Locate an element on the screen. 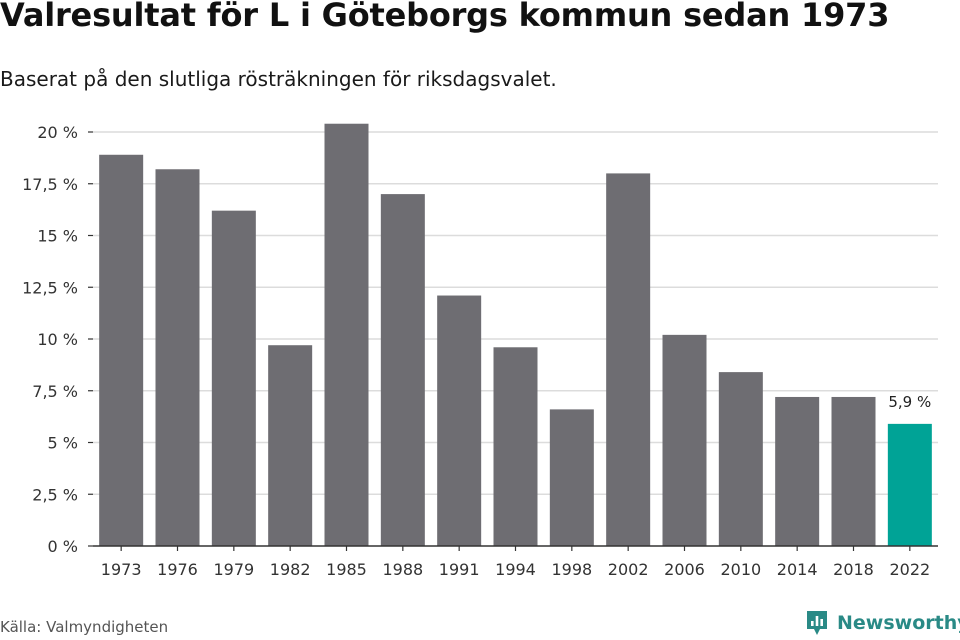 The image size is (960, 640). bar-2010 is located at coordinates (740, 459).